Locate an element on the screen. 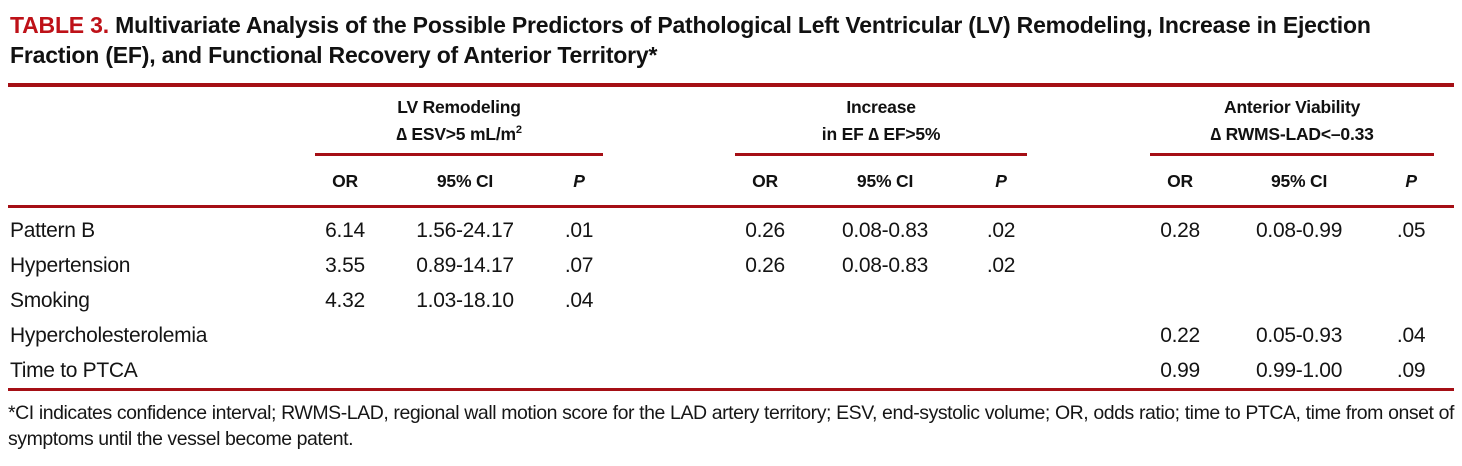 This screenshot has height=466, width=1462. cell-p: .07 is located at coordinates (579, 265).